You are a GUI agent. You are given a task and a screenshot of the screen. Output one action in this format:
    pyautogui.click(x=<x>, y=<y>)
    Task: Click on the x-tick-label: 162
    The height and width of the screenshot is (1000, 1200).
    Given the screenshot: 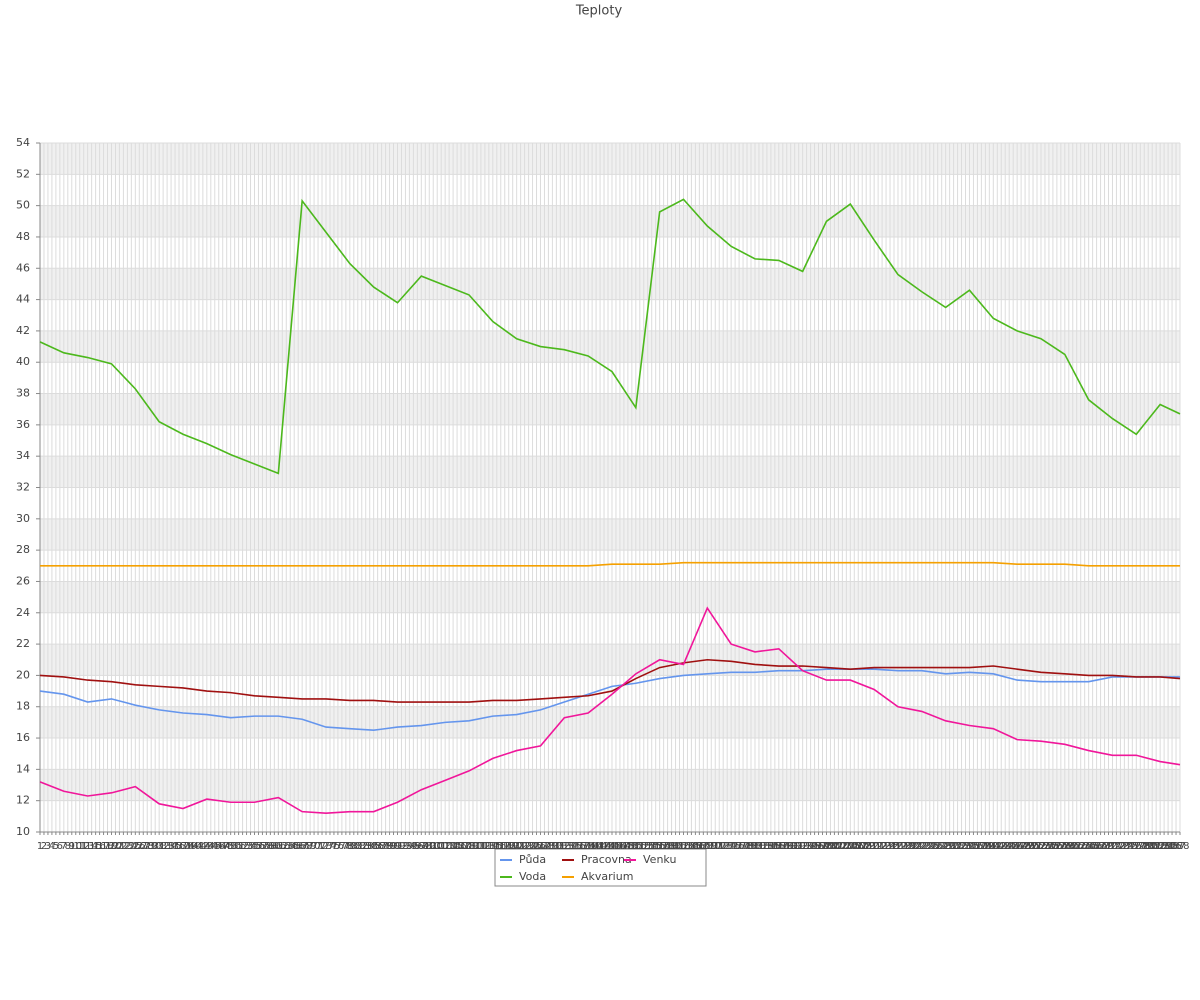 What is the action you would take?
    pyautogui.click(x=679, y=846)
    